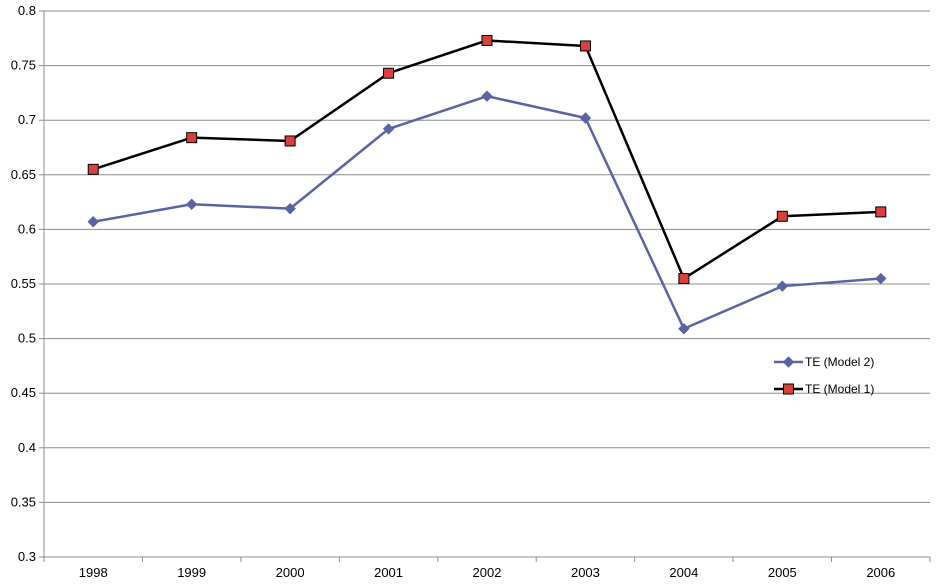 The height and width of the screenshot is (585, 936). Describe the element at coordinates (683, 572) in the screenshot. I see `x-tick-label: 2004` at that location.